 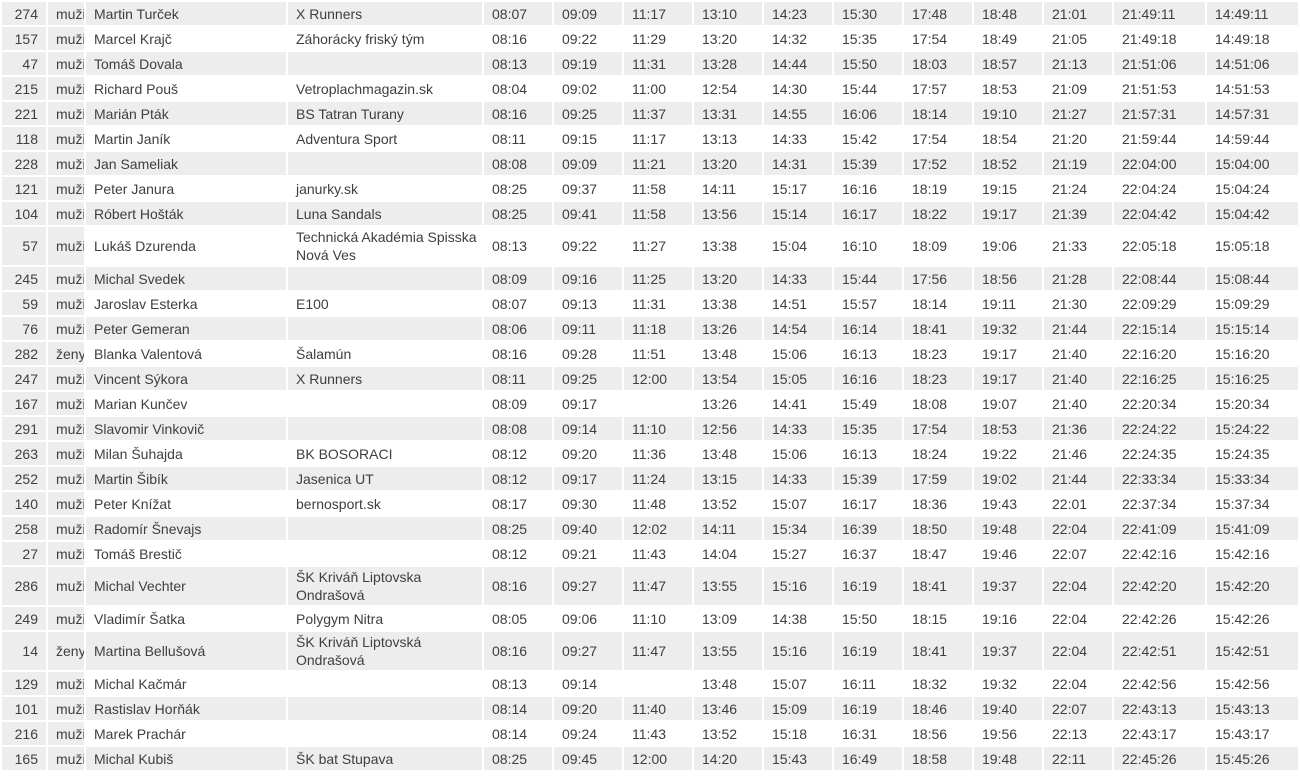 What do you see at coordinates (1149, 88) in the screenshot?
I see `finish-time-cell: 21:51:53` at bounding box center [1149, 88].